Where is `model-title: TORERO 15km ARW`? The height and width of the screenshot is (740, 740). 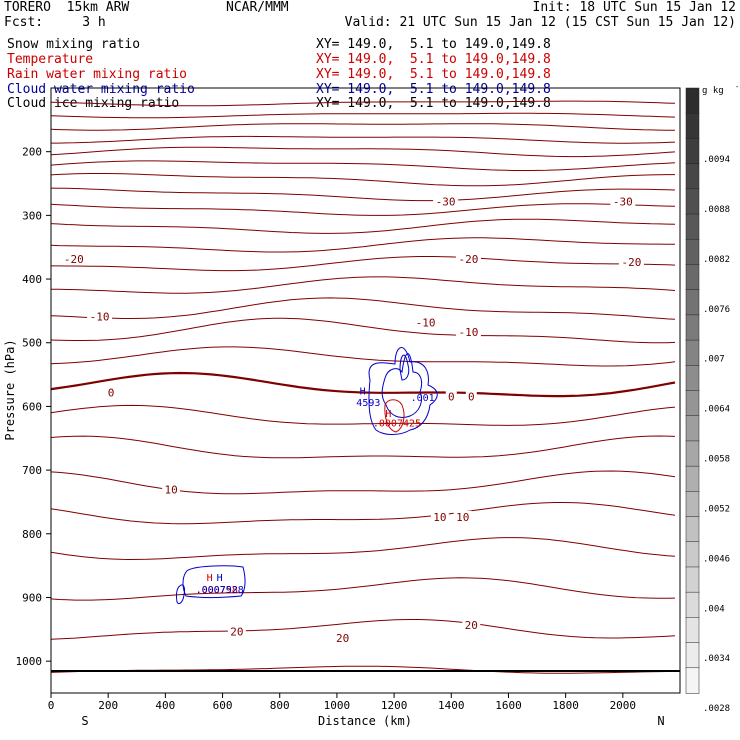
model-title: TORERO 15km ARW is located at coordinates (67, 7).